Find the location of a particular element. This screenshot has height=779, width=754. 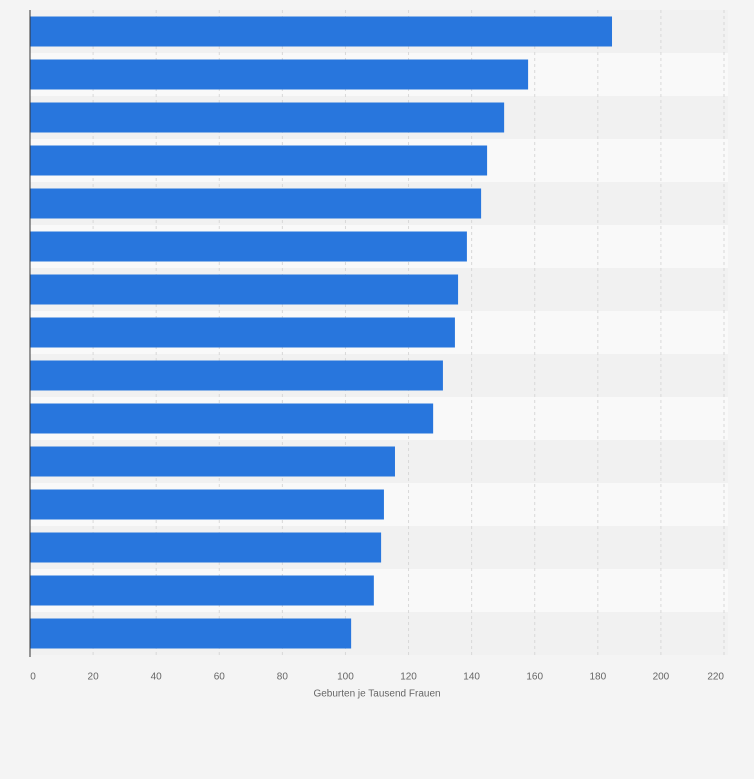

x-tick-label: 0 is located at coordinates (33, 677).